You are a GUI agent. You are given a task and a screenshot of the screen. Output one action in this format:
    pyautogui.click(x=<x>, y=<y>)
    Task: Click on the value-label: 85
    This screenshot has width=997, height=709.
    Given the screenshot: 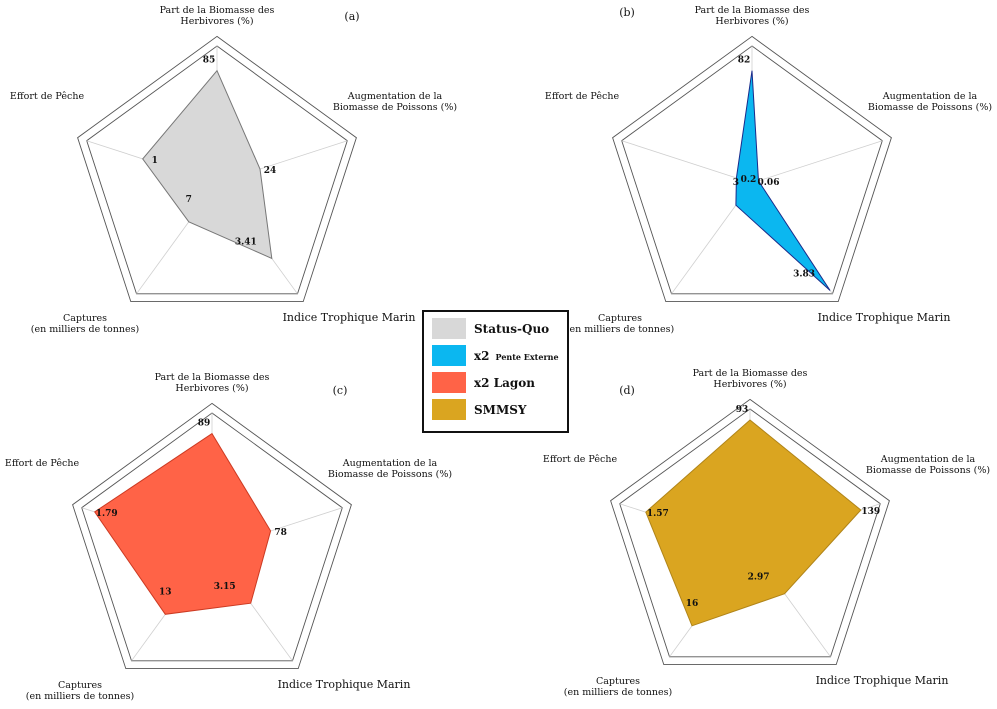 What is the action you would take?
    pyautogui.click(x=209, y=61)
    